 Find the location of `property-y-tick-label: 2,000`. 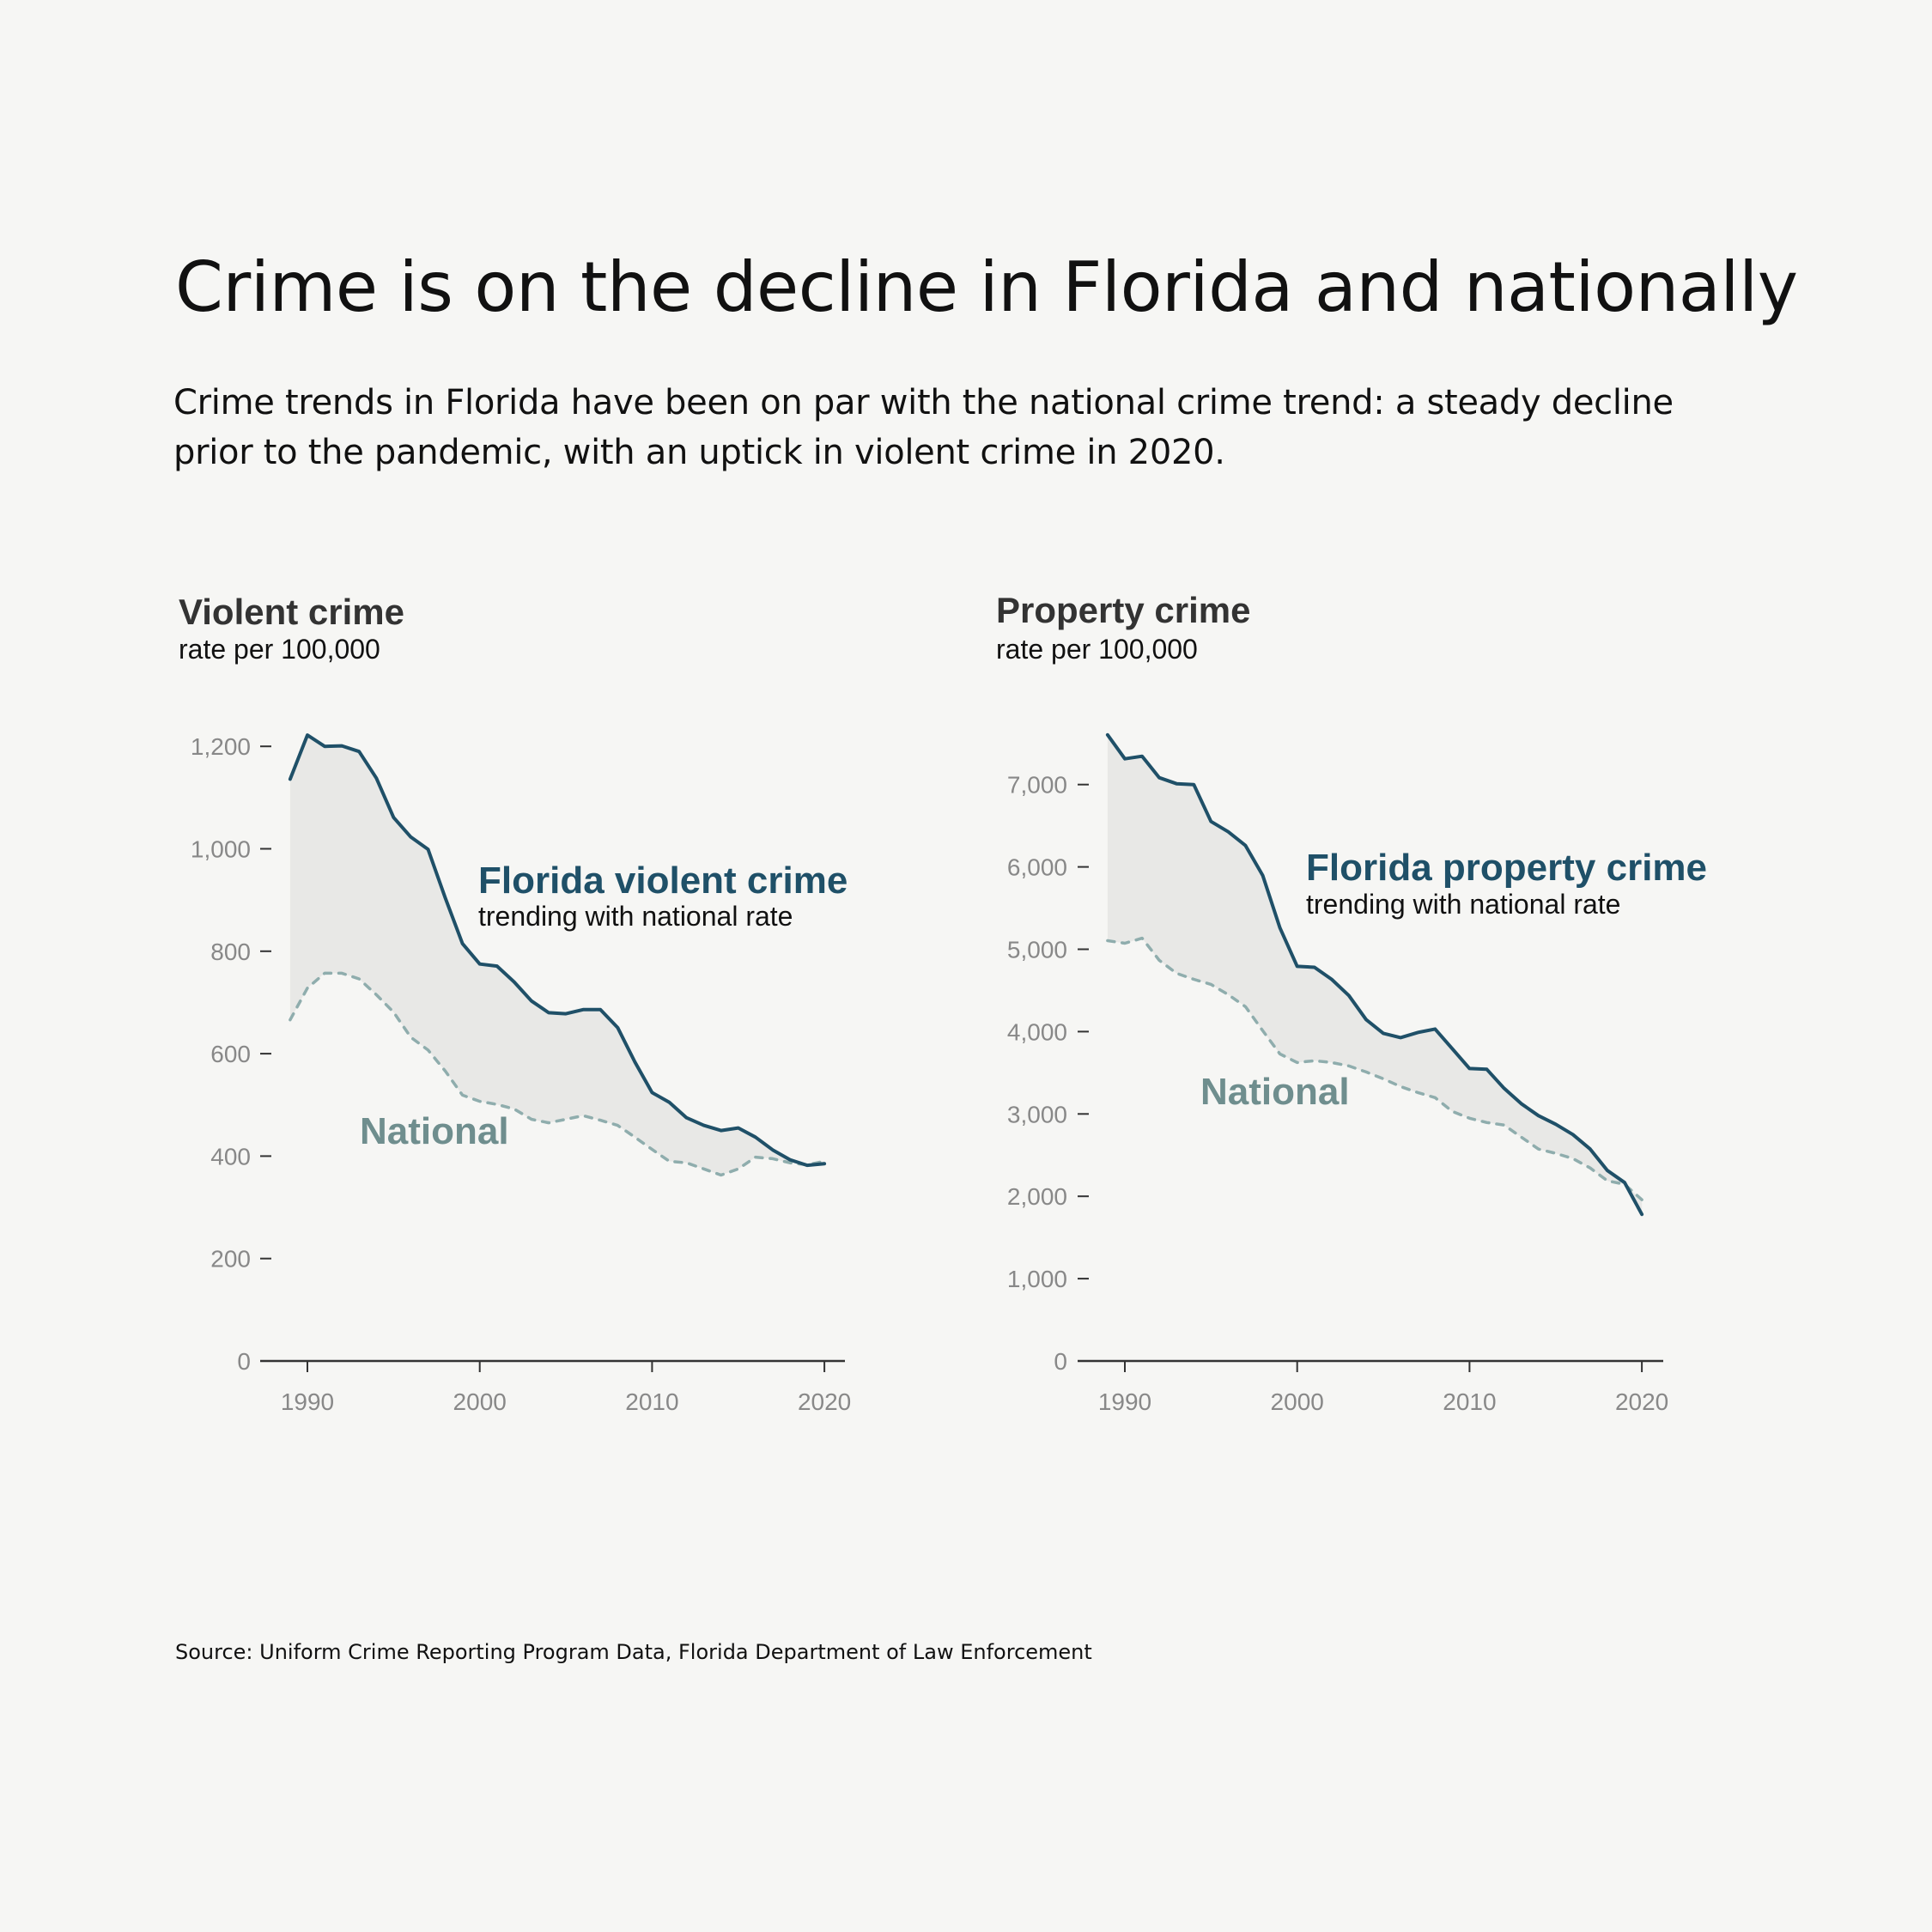

property-y-tick-label: 2,000 is located at coordinates (1037, 1196).